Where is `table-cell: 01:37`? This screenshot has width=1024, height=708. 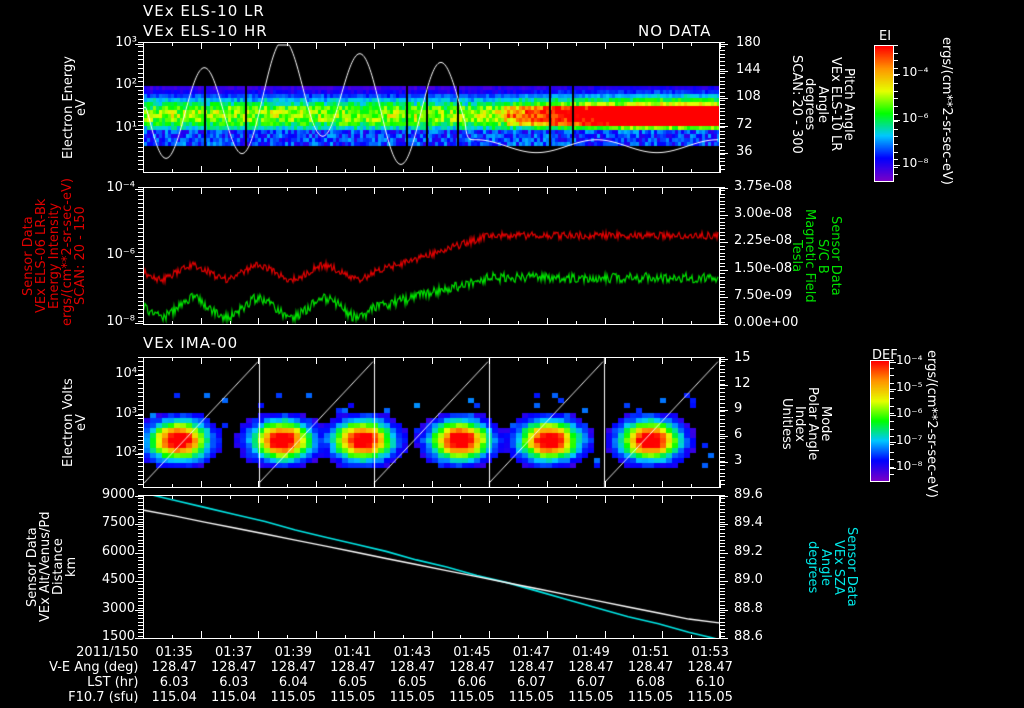 table-cell: 01:37 is located at coordinates (234, 652).